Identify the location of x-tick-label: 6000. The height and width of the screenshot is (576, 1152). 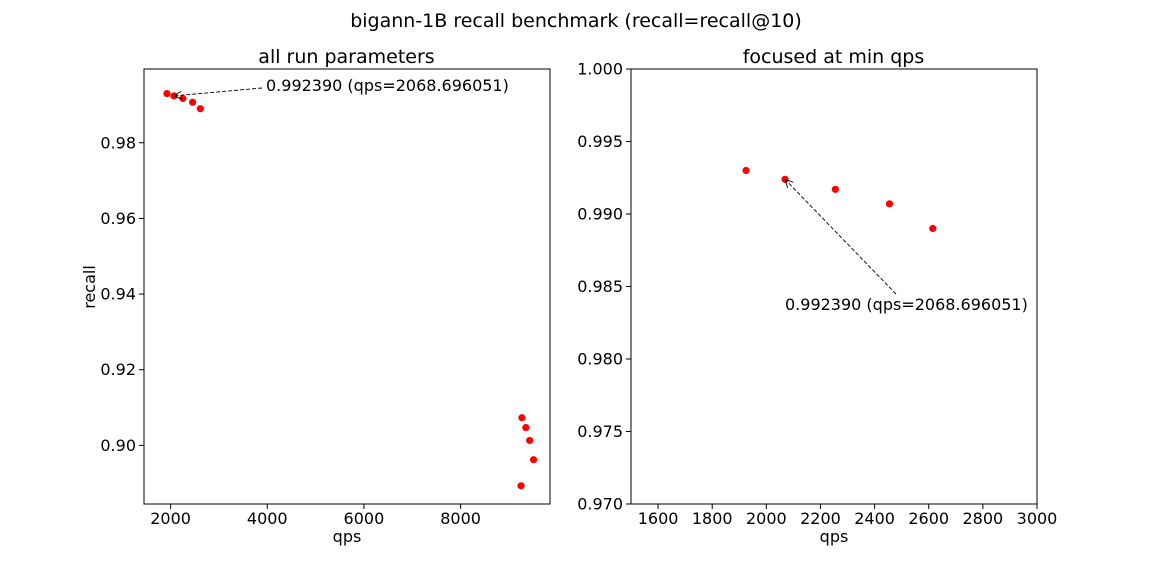
(364, 518).